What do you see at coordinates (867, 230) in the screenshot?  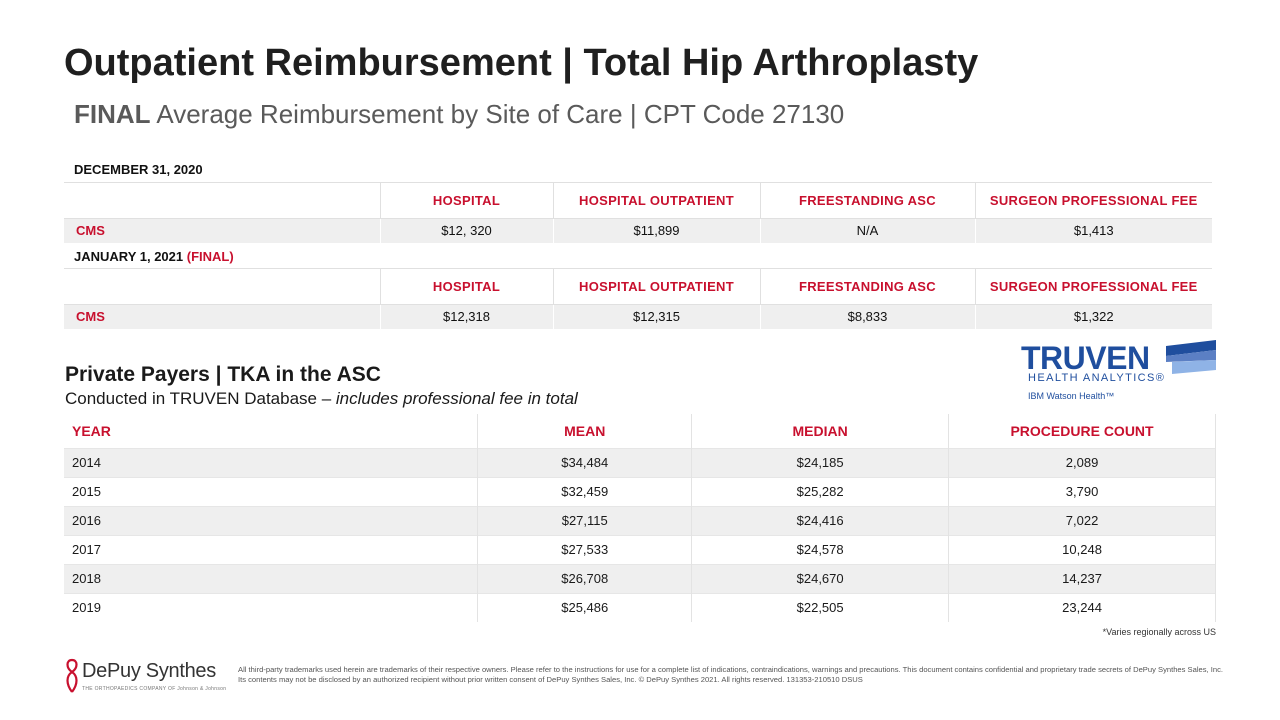 I see `value-freestanding-asc: N/A` at bounding box center [867, 230].